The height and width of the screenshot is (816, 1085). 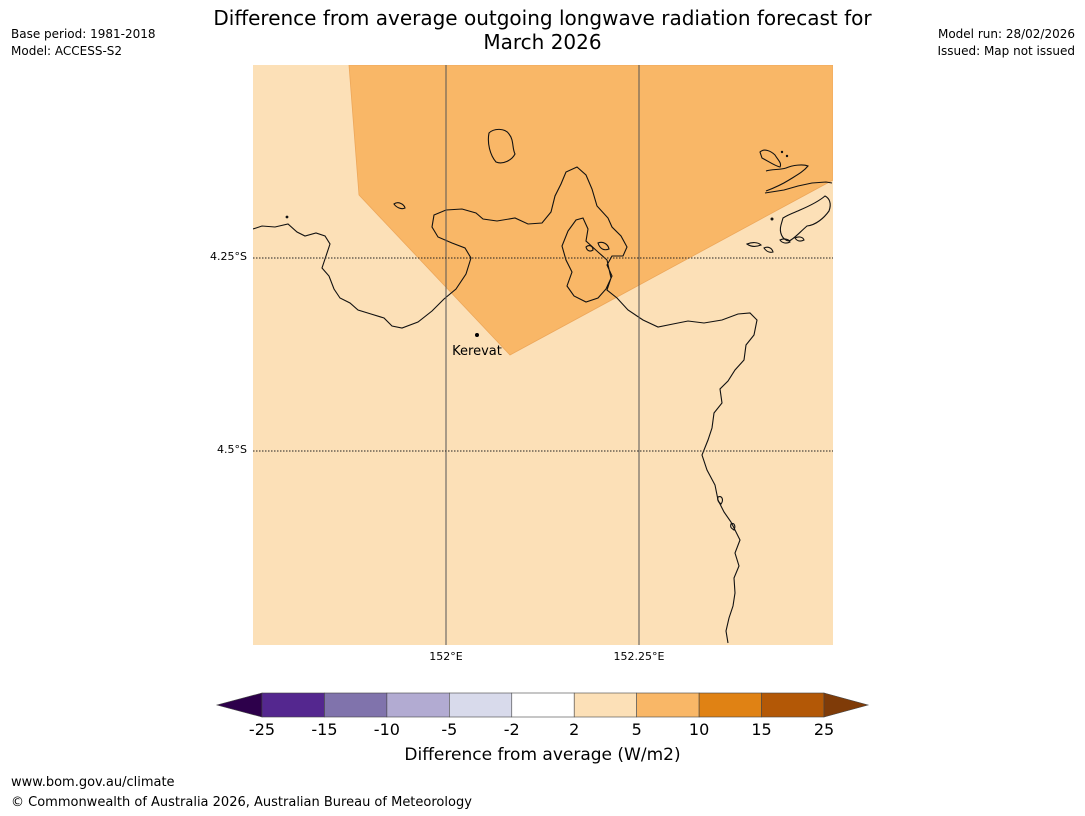 I want to click on model-name: Model: ACCESS-S2, so click(x=67, y=51).